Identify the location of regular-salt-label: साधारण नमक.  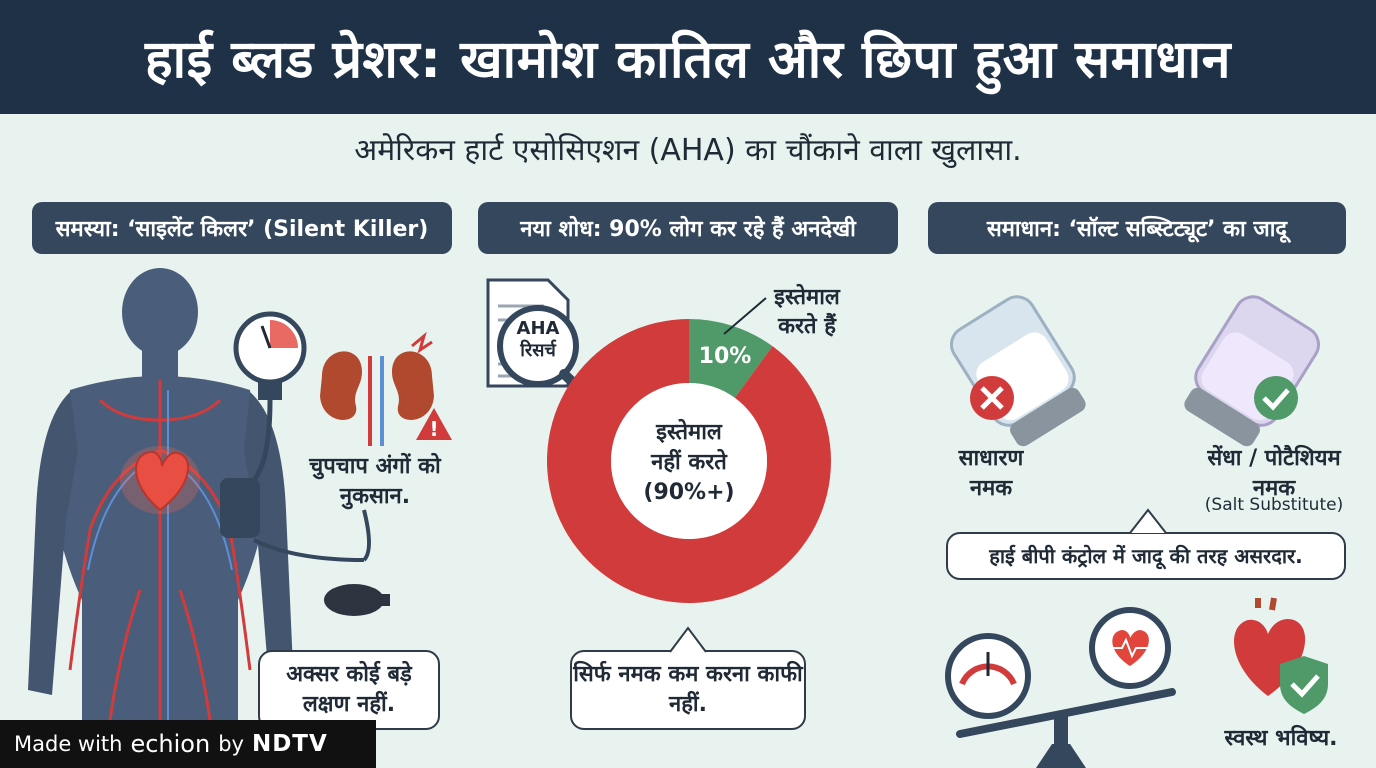
(991, 473).